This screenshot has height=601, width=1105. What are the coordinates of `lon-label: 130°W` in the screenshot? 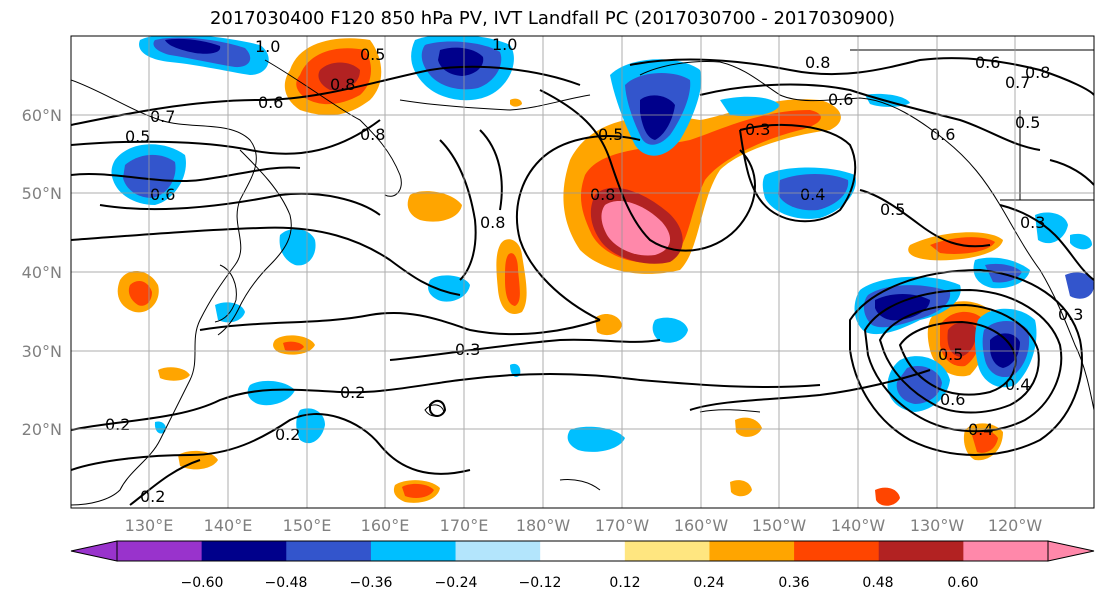 It's located at (937, 525).